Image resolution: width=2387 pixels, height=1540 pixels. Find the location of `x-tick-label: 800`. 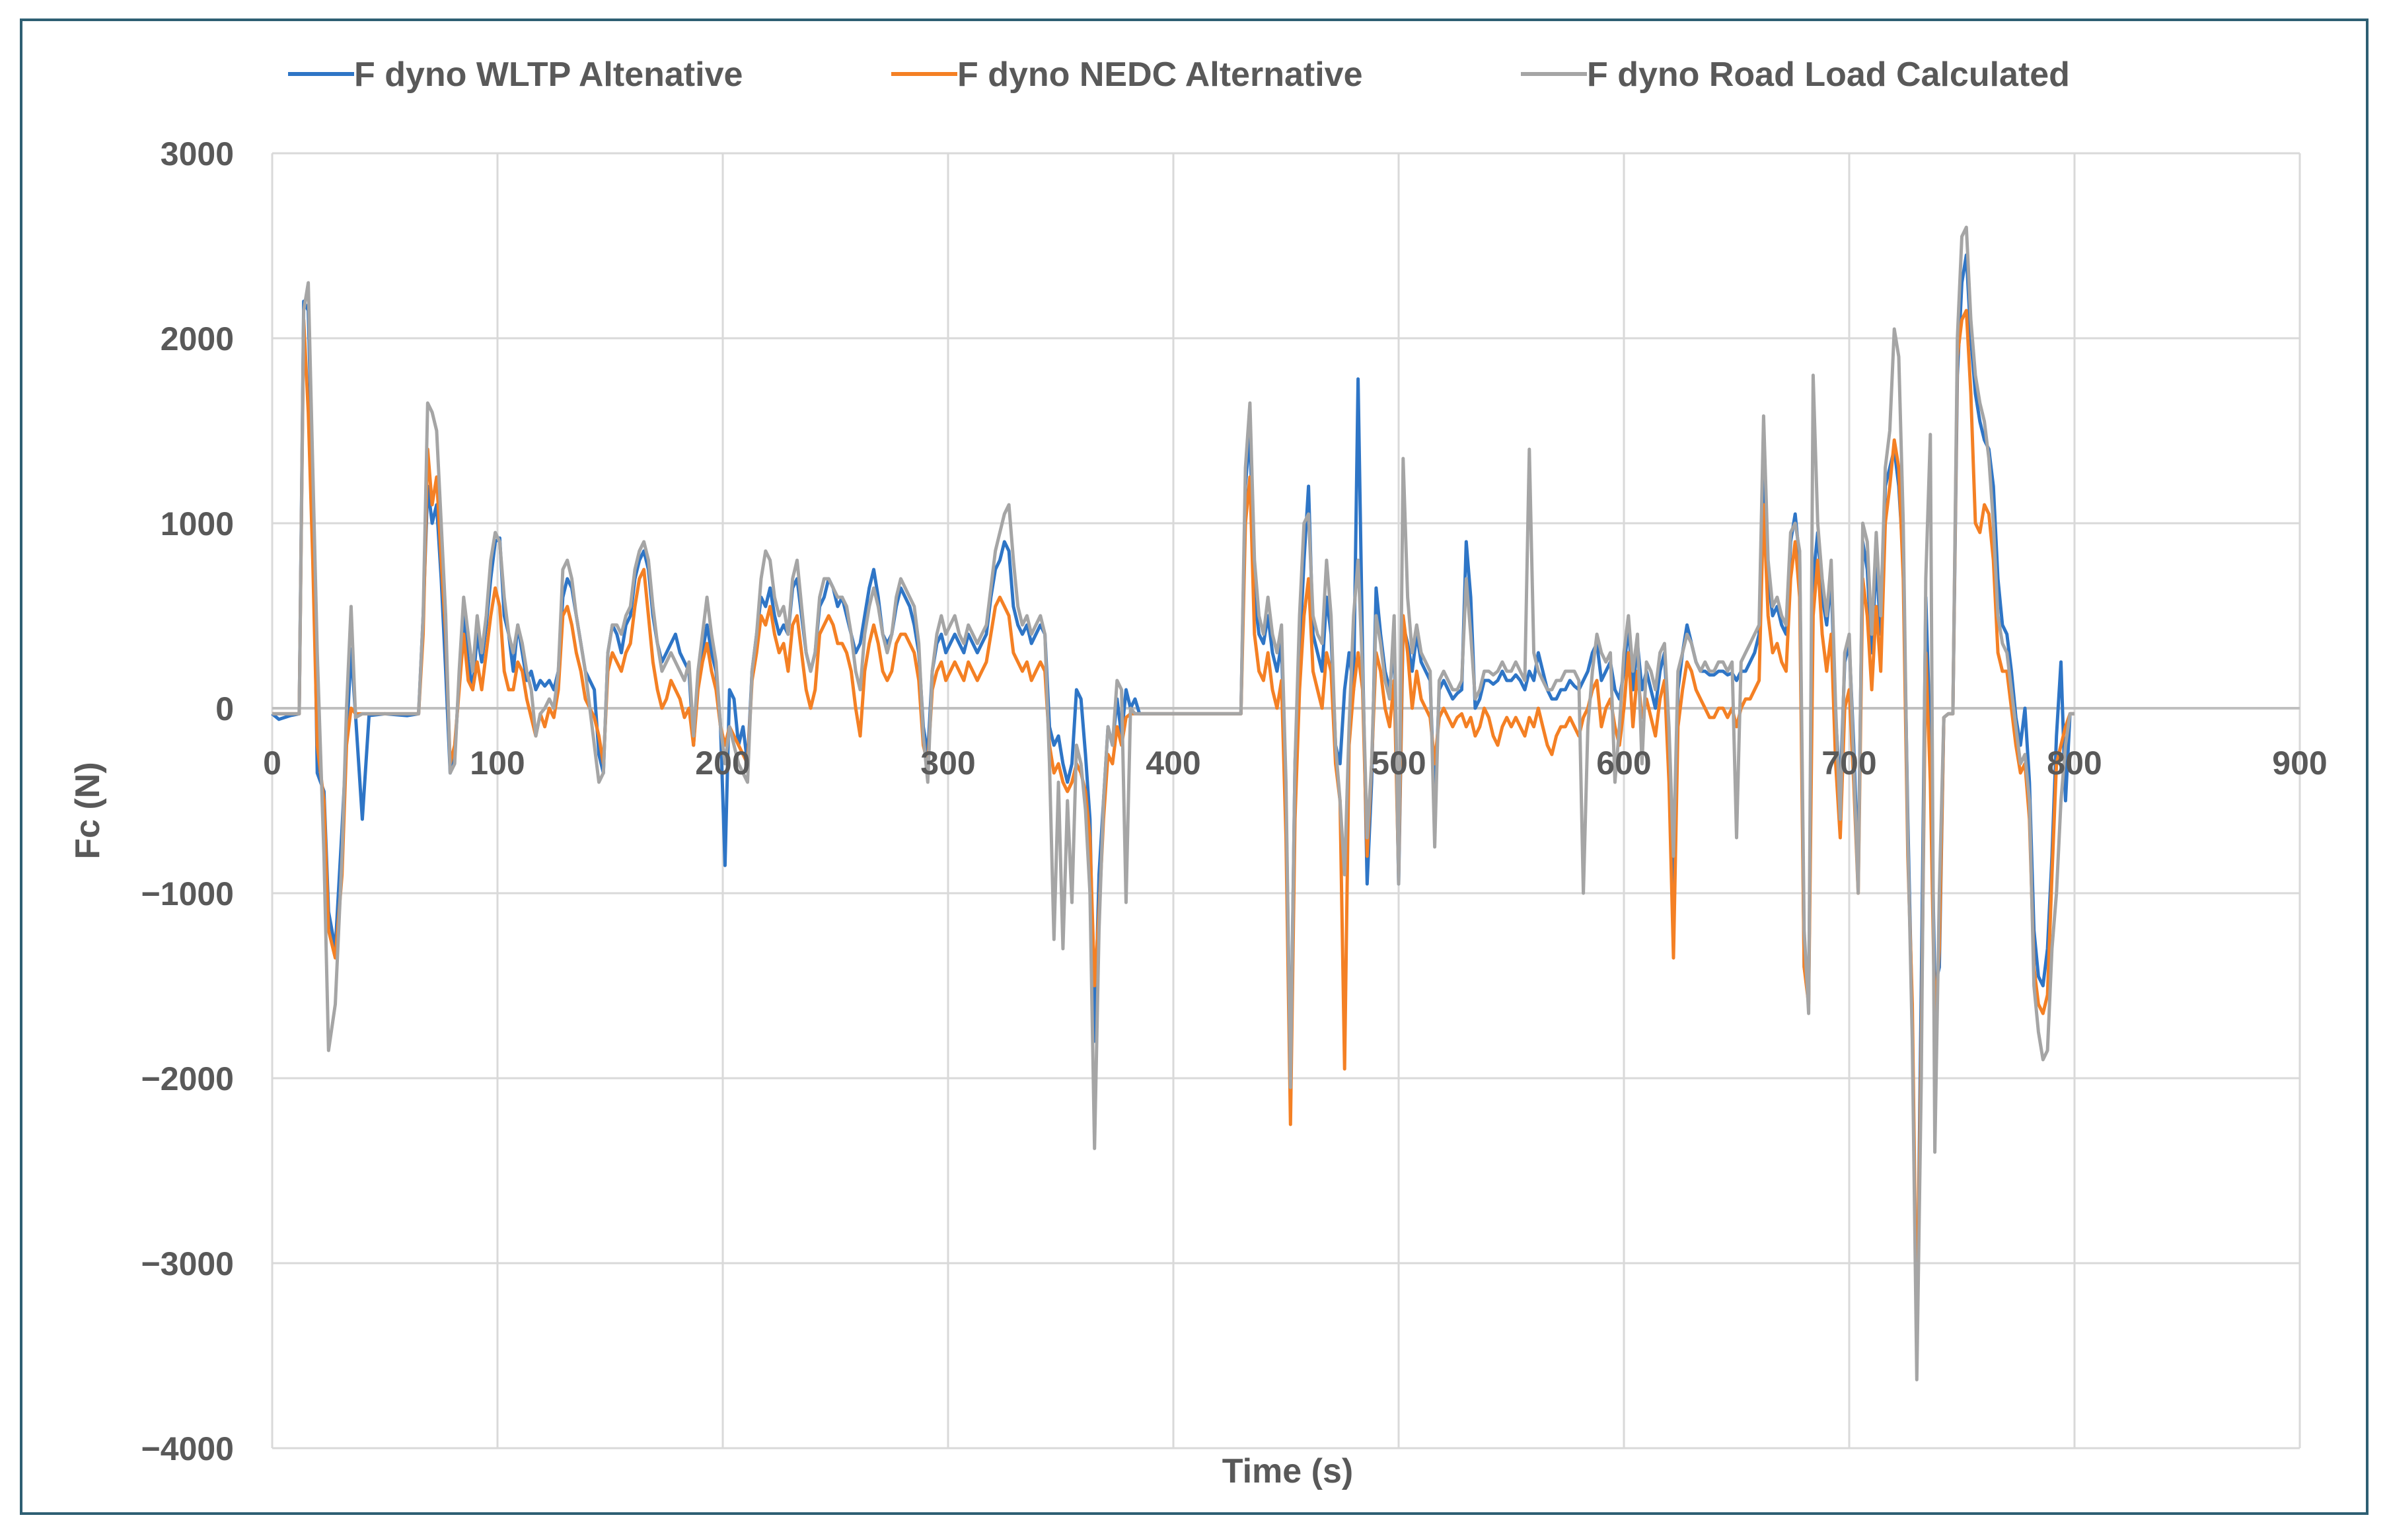

x-tick-label: 800 is located at coordinates (2074, 763).